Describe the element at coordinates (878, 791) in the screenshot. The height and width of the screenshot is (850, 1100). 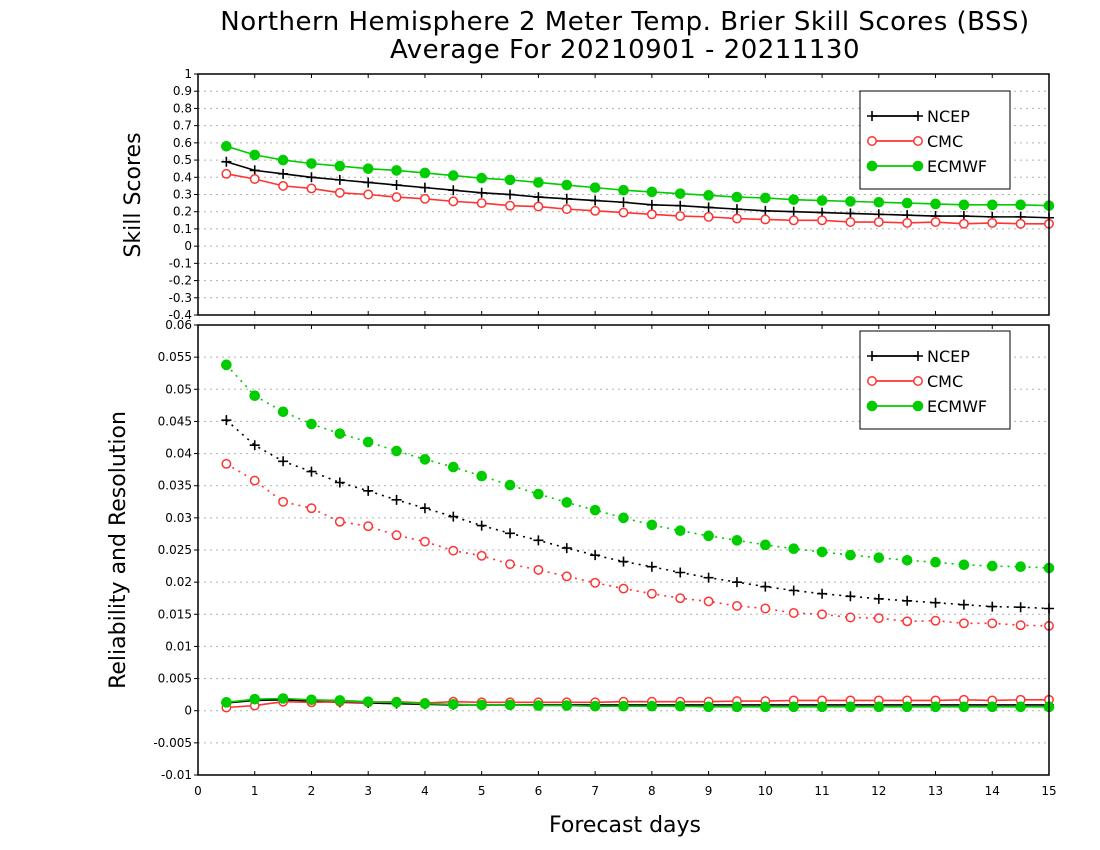
I see `x-tick-label: 12` at that location.